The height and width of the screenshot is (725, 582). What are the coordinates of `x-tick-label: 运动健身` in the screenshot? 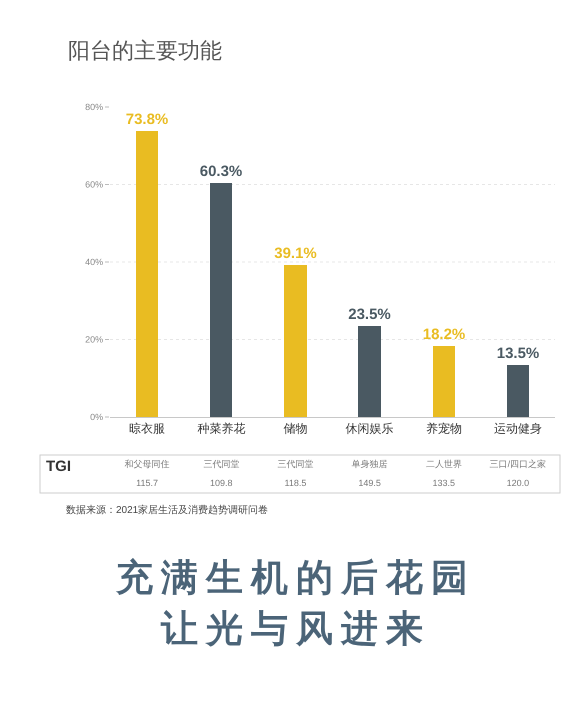 It's located at (518, 428).